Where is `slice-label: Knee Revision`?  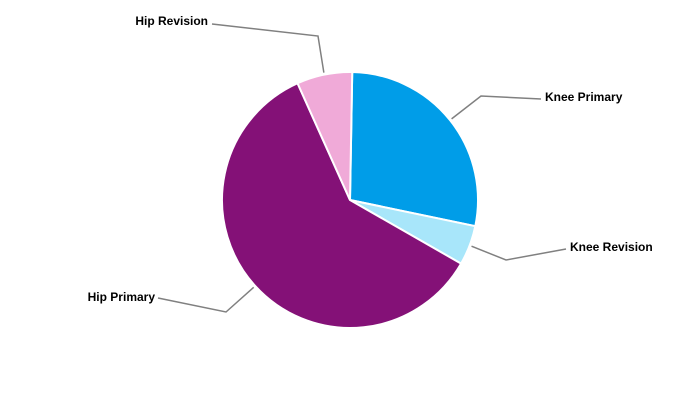 slice-label: Knee Revision is located at coordinates (611, 247).